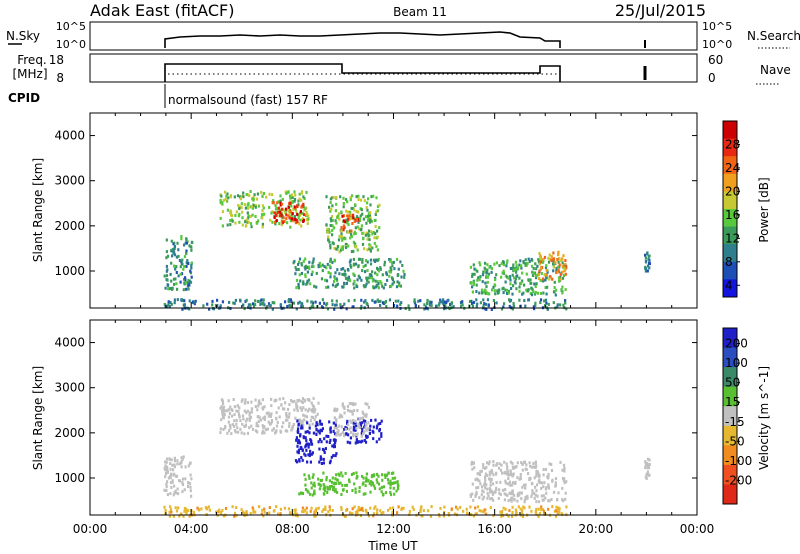 The image size is (800, 554). I want to click on colorbar-tick-label: 100, so click(736, 363).